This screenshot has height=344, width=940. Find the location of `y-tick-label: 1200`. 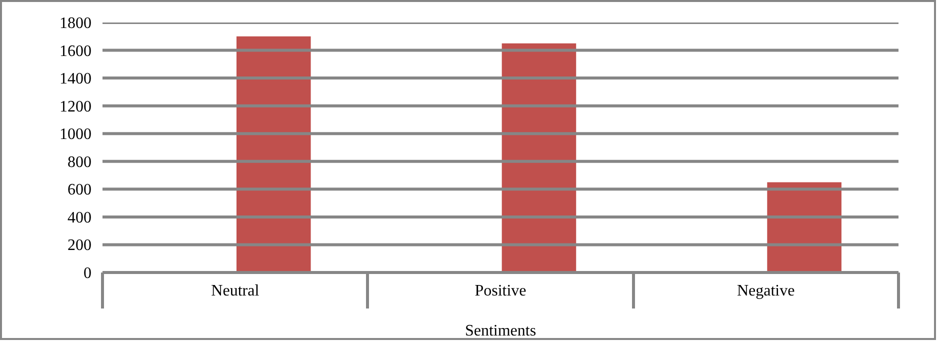

y-tick-label: 1200 is located at coordinates (76, 107).